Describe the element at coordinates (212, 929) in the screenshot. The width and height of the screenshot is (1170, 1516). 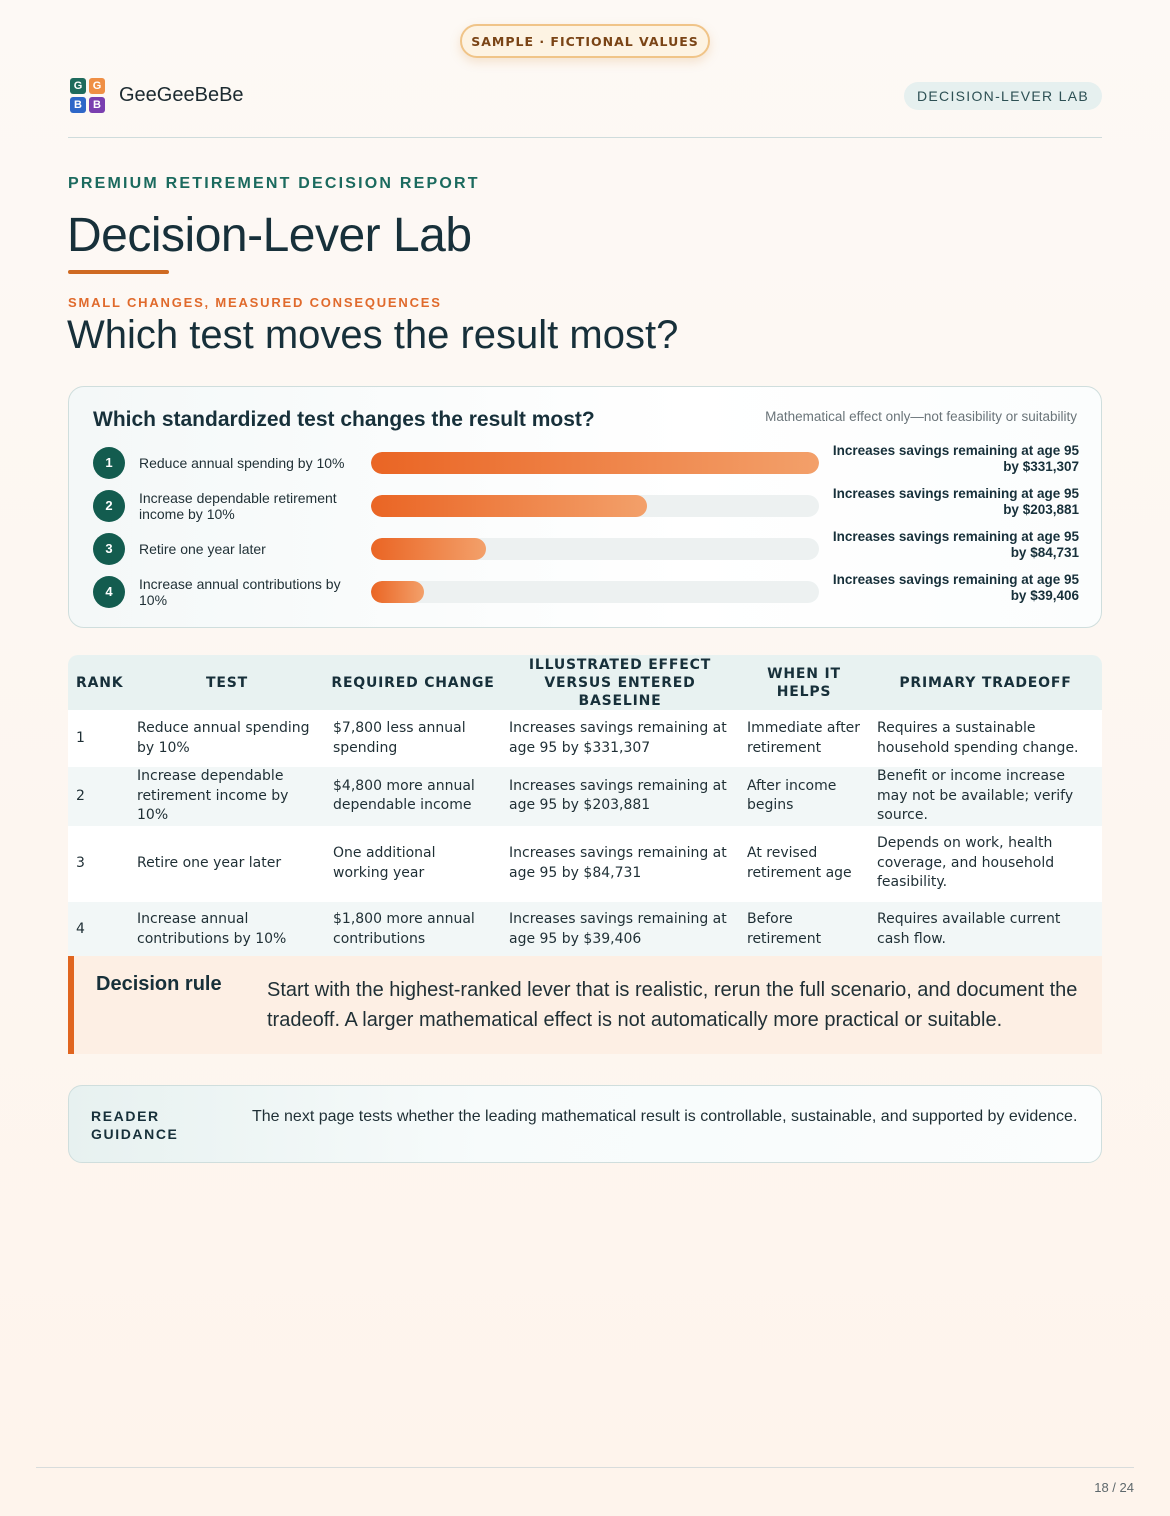
I see `cell-test: Increase annual contributions by 10%` at that location.